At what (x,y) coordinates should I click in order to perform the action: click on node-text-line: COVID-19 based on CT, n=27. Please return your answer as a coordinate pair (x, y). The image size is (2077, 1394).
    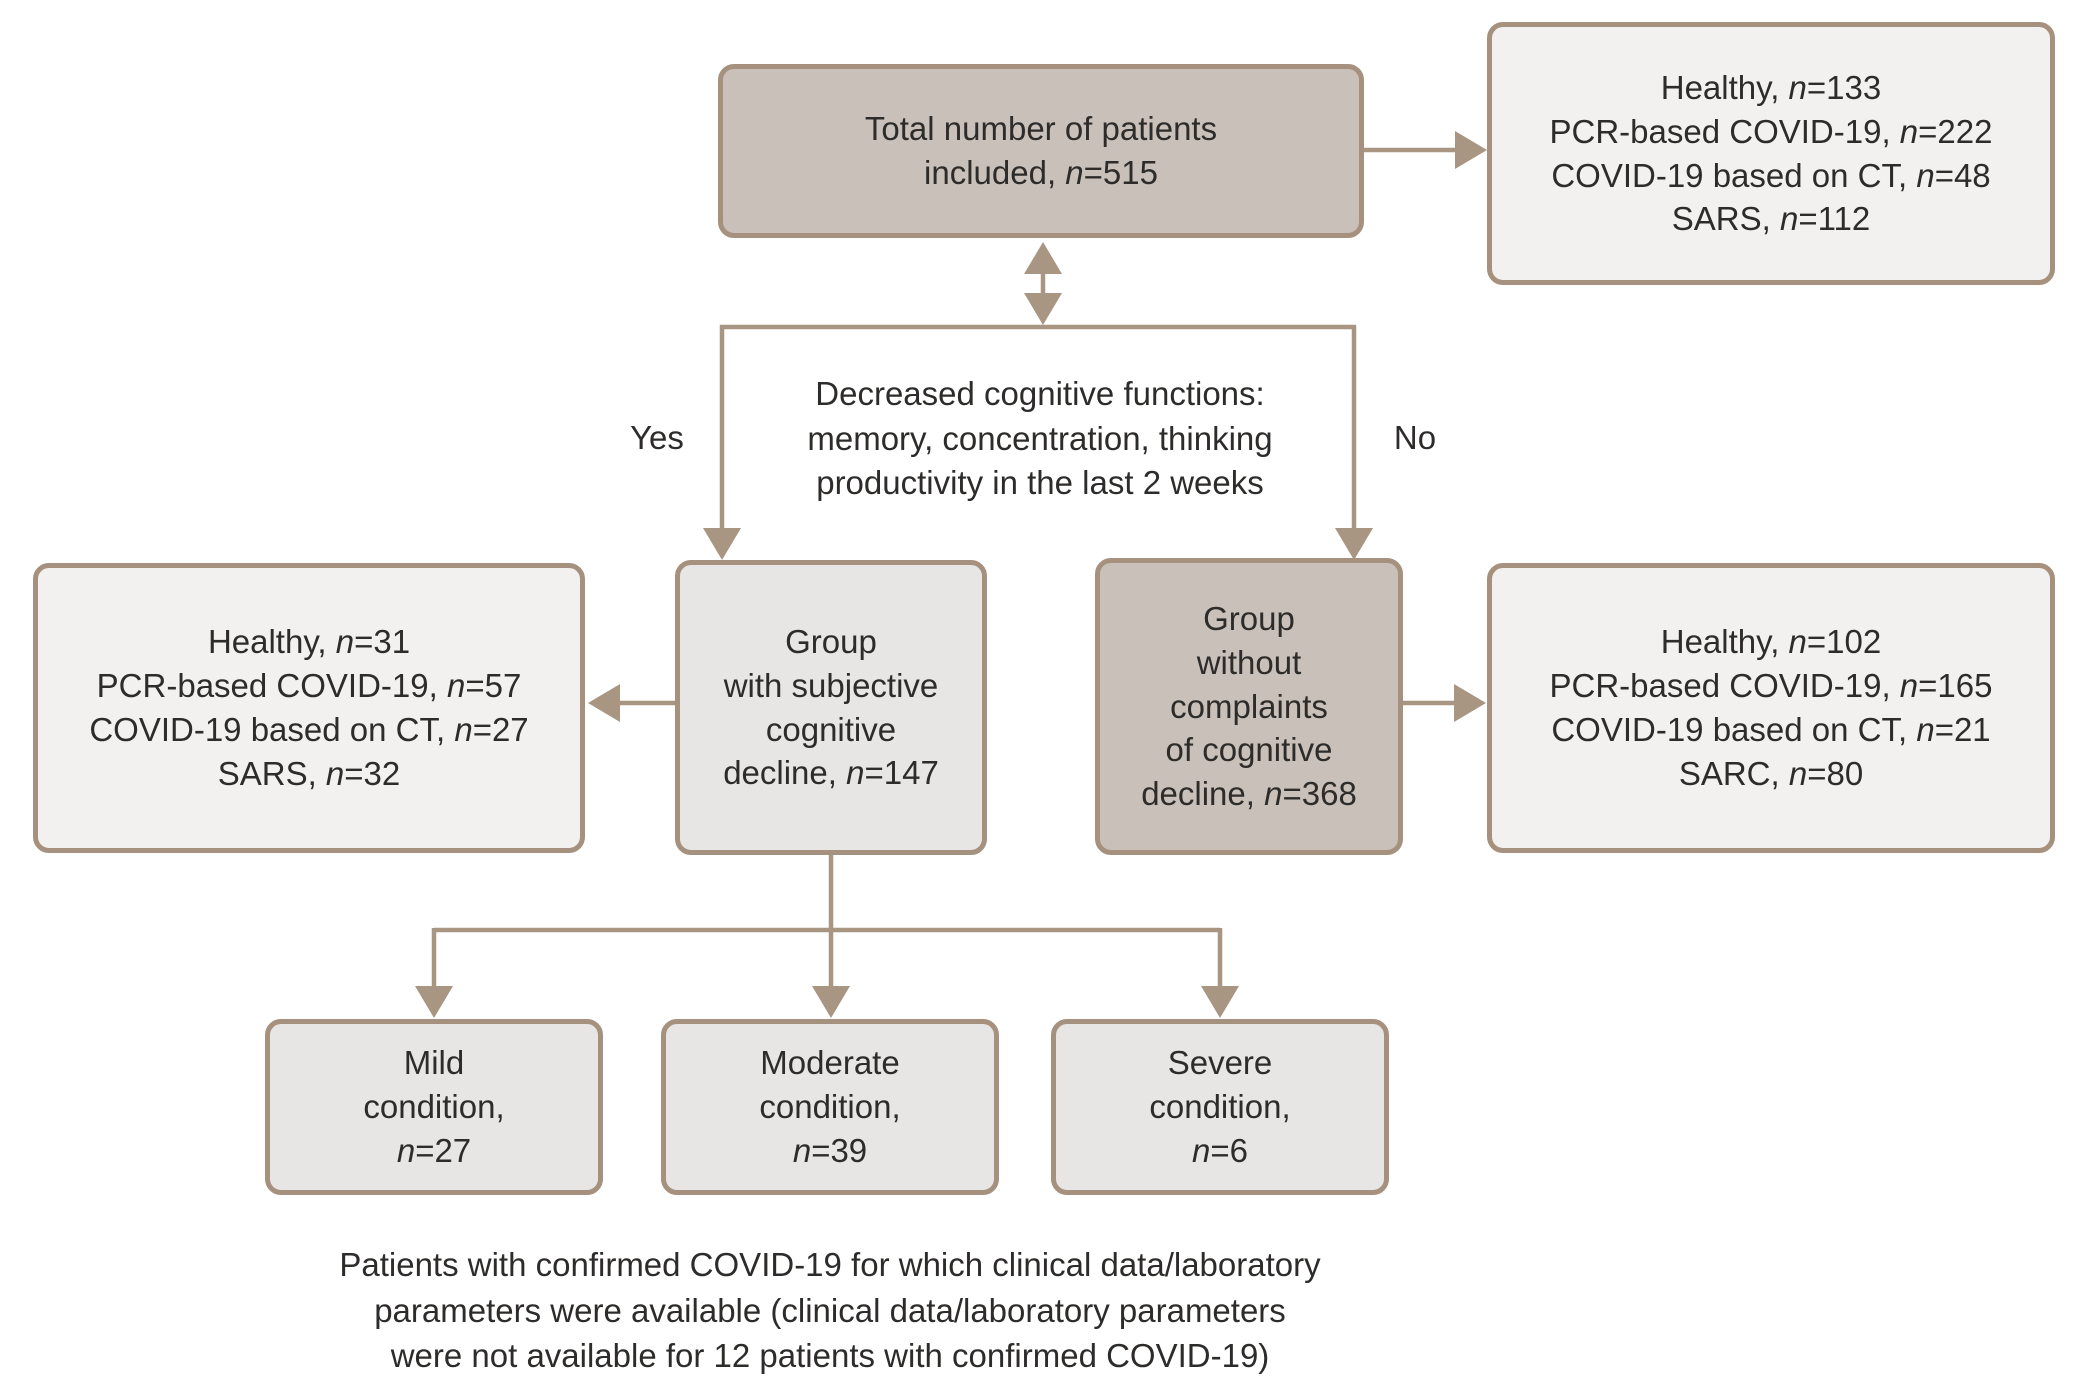
    Looking at the image, I should click on (309, 729).